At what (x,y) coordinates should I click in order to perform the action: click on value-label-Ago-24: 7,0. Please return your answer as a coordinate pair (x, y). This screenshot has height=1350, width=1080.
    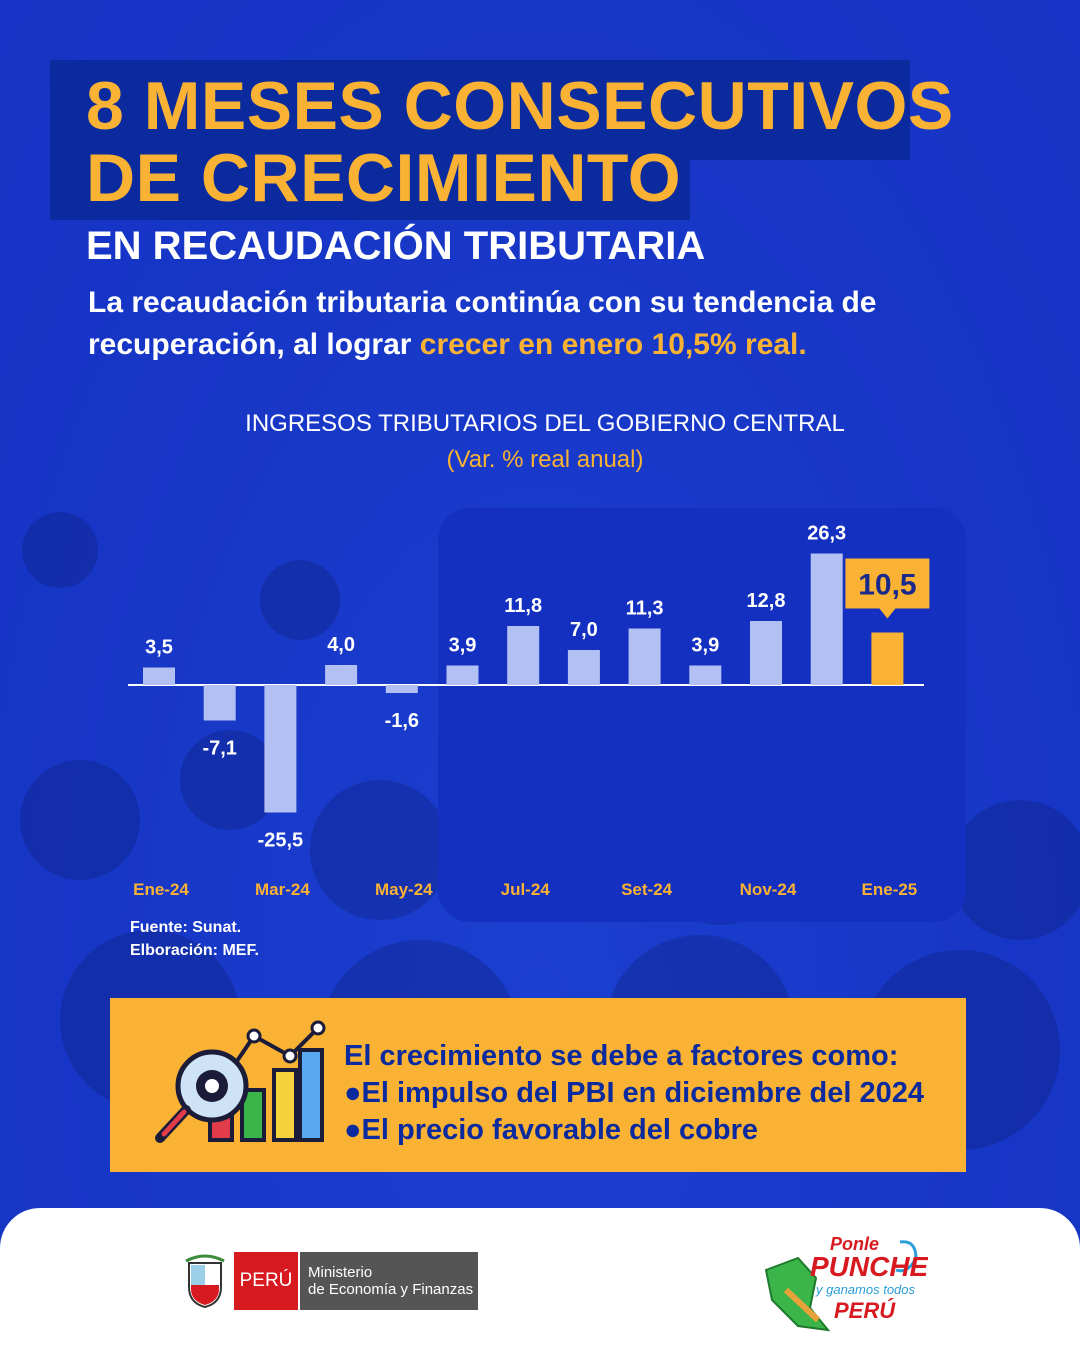
    Looking at the image, I should click on (584, 630).